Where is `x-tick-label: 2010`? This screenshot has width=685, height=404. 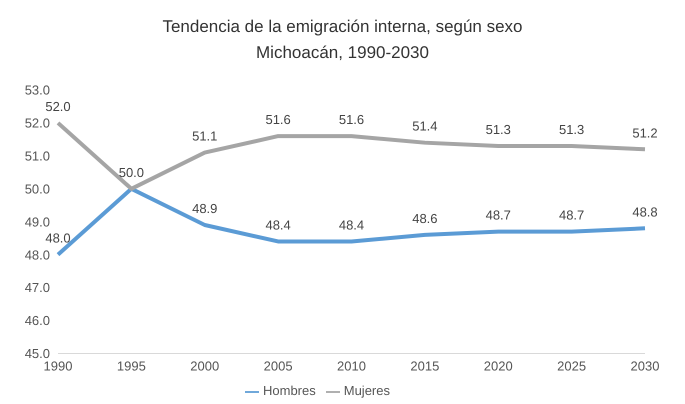 x-tick-label: 2010 is located at coordinates (351, 366).